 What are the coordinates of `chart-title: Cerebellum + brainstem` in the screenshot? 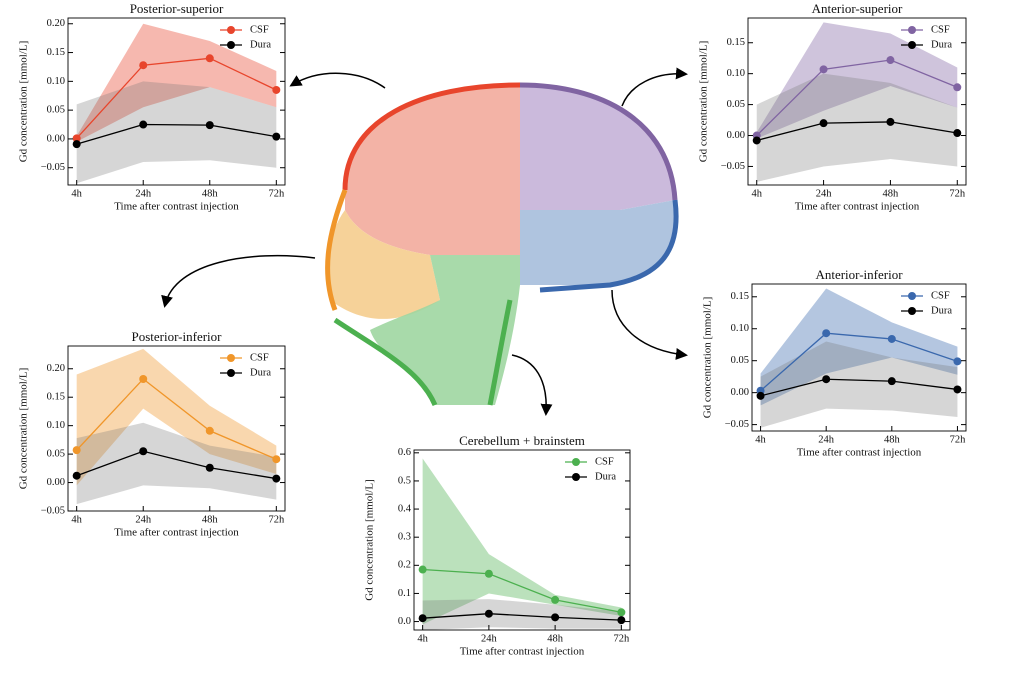 It's located at (522, 440).